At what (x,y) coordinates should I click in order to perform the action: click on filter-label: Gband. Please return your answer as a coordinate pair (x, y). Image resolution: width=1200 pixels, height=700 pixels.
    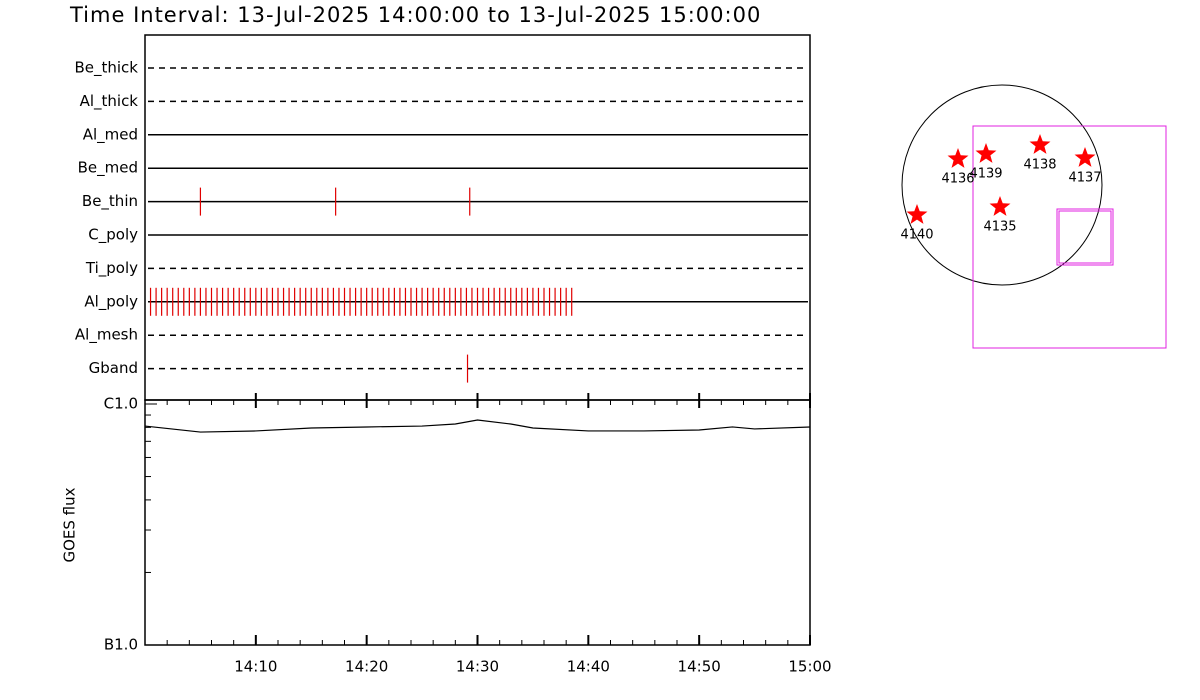
    Looking at the image, I should click on (113, 368).